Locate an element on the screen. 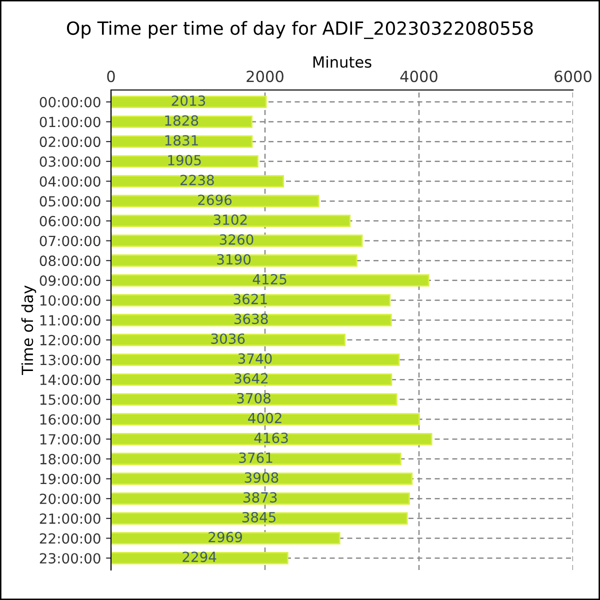 The width and height of the screenshot is (600, 600). x-tick-label: 6000 is located at coordinates (573, 76).